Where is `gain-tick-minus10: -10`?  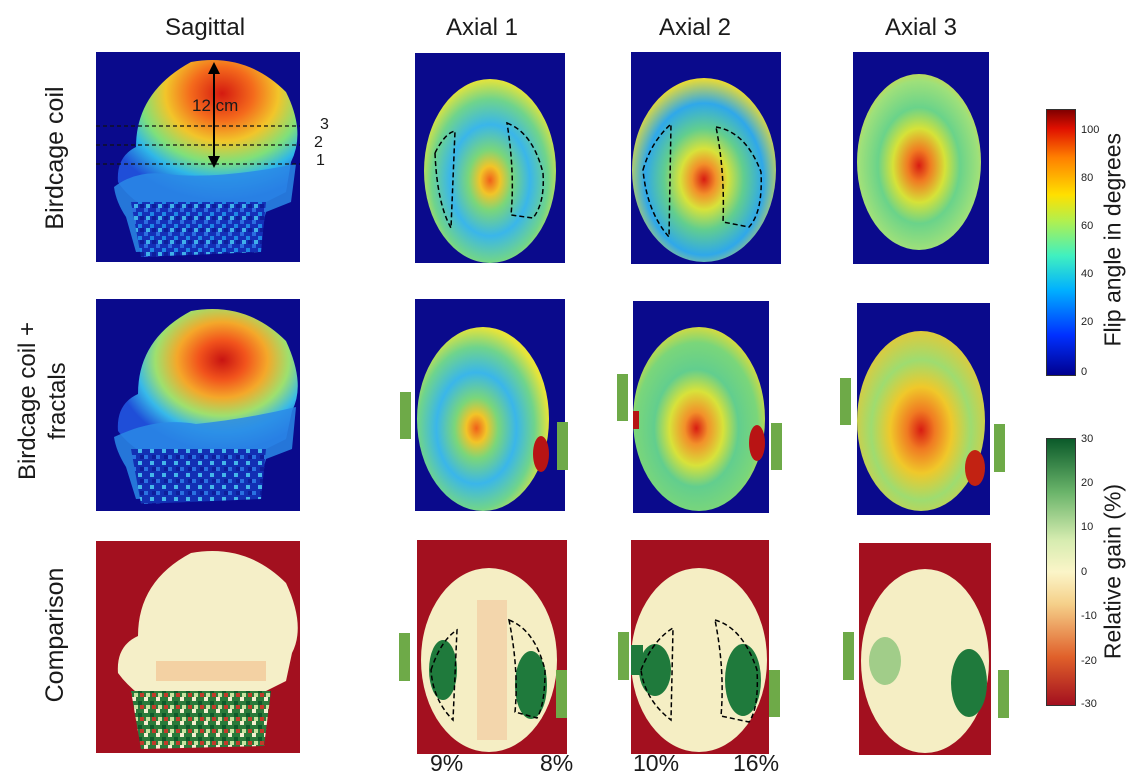 gain-tick-minus10: -10 is located at coordinates (1089, 616).